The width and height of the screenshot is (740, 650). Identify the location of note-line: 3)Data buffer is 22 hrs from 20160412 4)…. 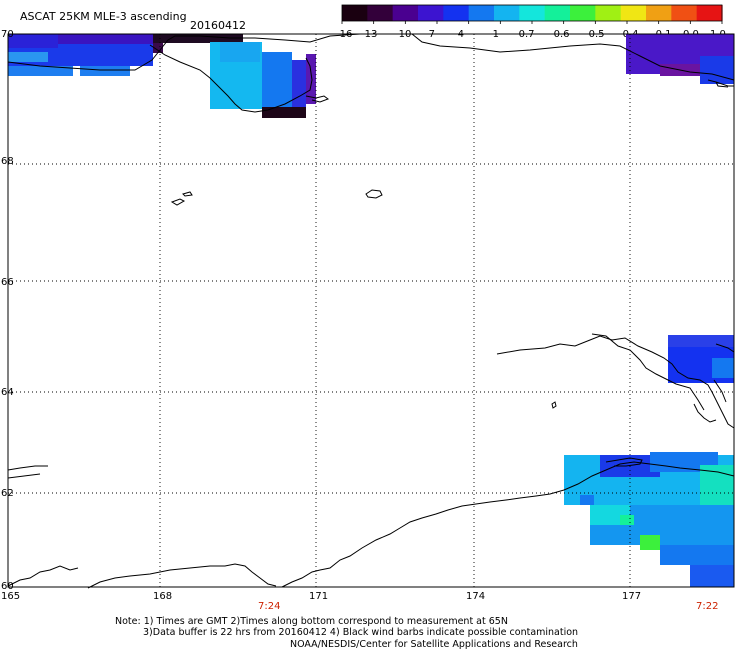
(360, 632).